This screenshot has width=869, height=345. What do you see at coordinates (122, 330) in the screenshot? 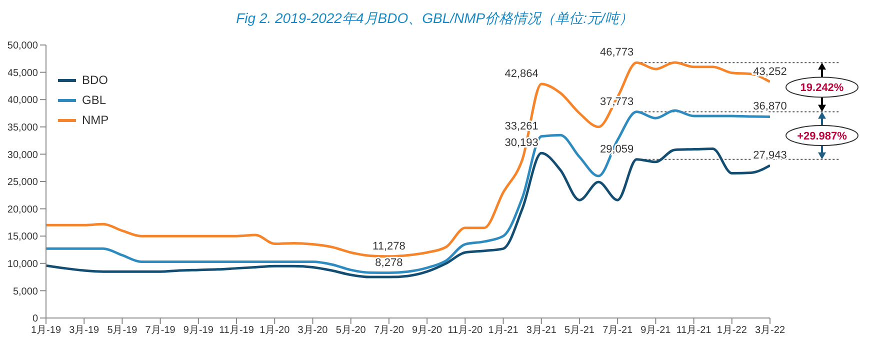
I see `x-tick-label: 5月-19` at bounding box center [122, 330].